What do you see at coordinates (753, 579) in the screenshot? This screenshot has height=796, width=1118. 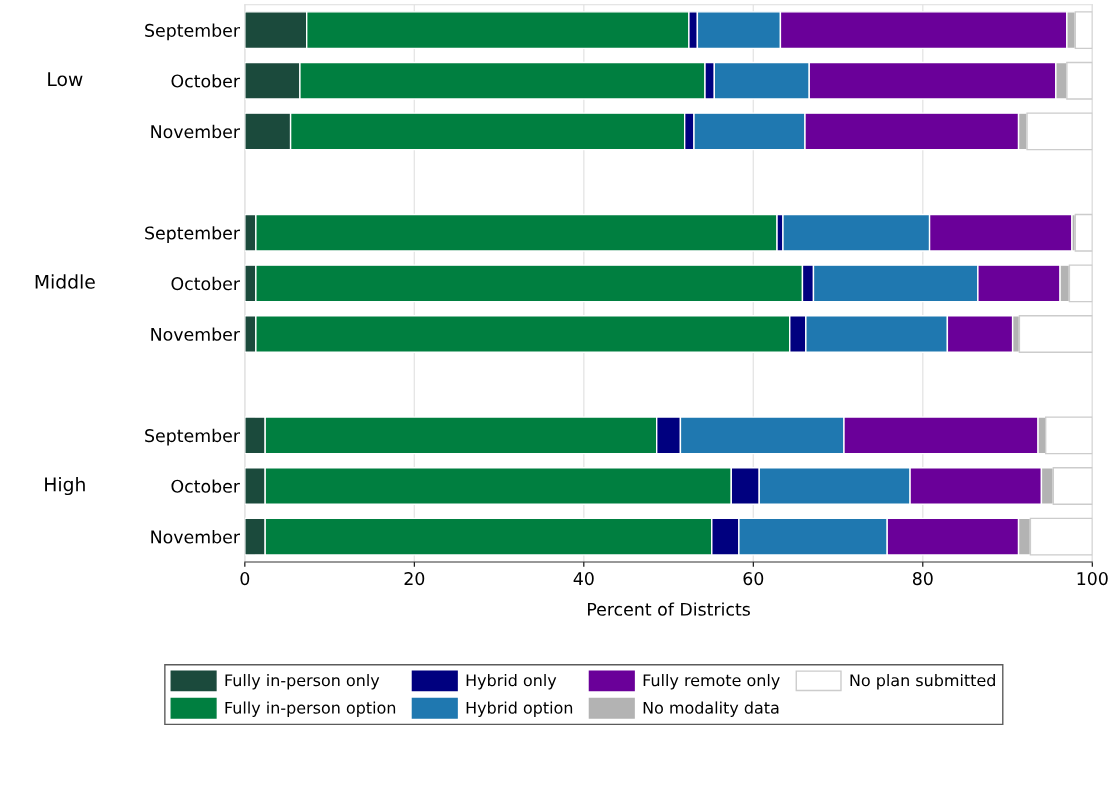 I see `x-tick-label: 60` at bounding box center [753, 579].